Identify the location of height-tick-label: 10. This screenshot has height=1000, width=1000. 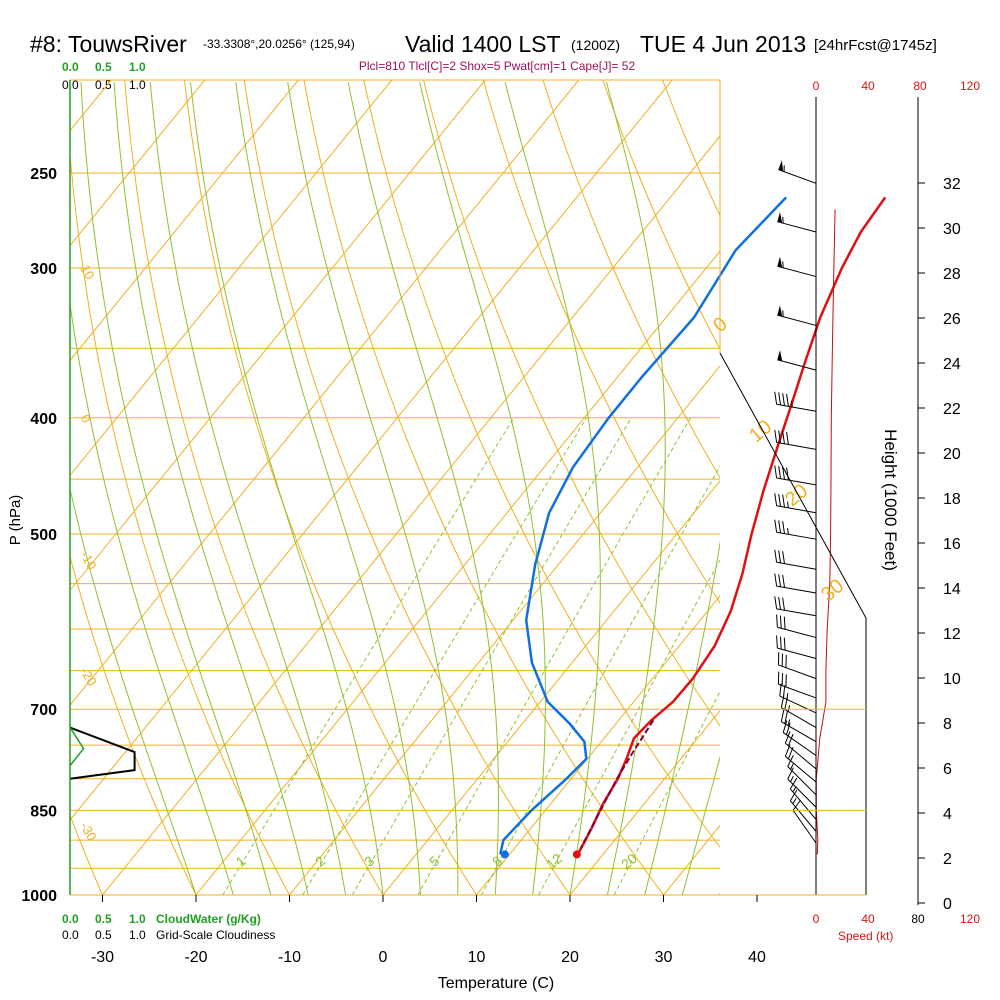
(952, 679).